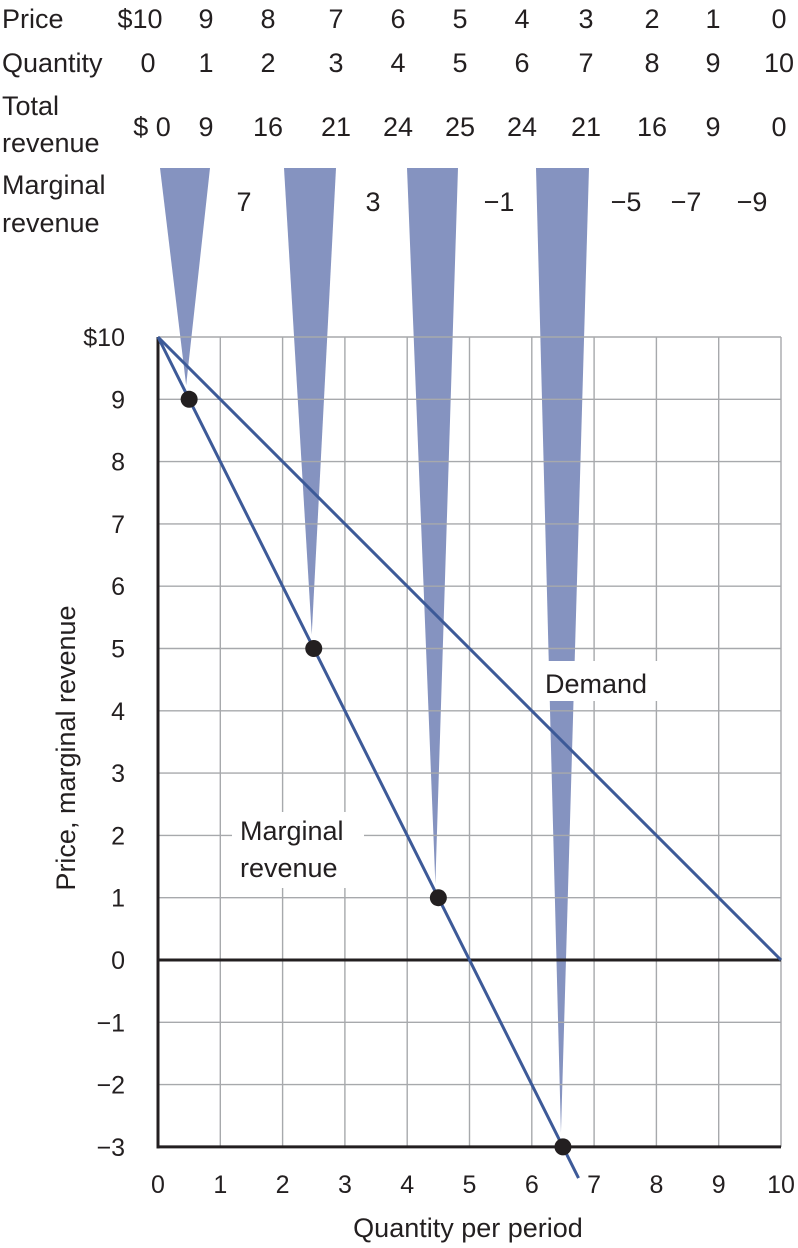  Describe the element at coordinates (719, 1185) in the screenshot. I see `x-tick-label: 9` at that location.